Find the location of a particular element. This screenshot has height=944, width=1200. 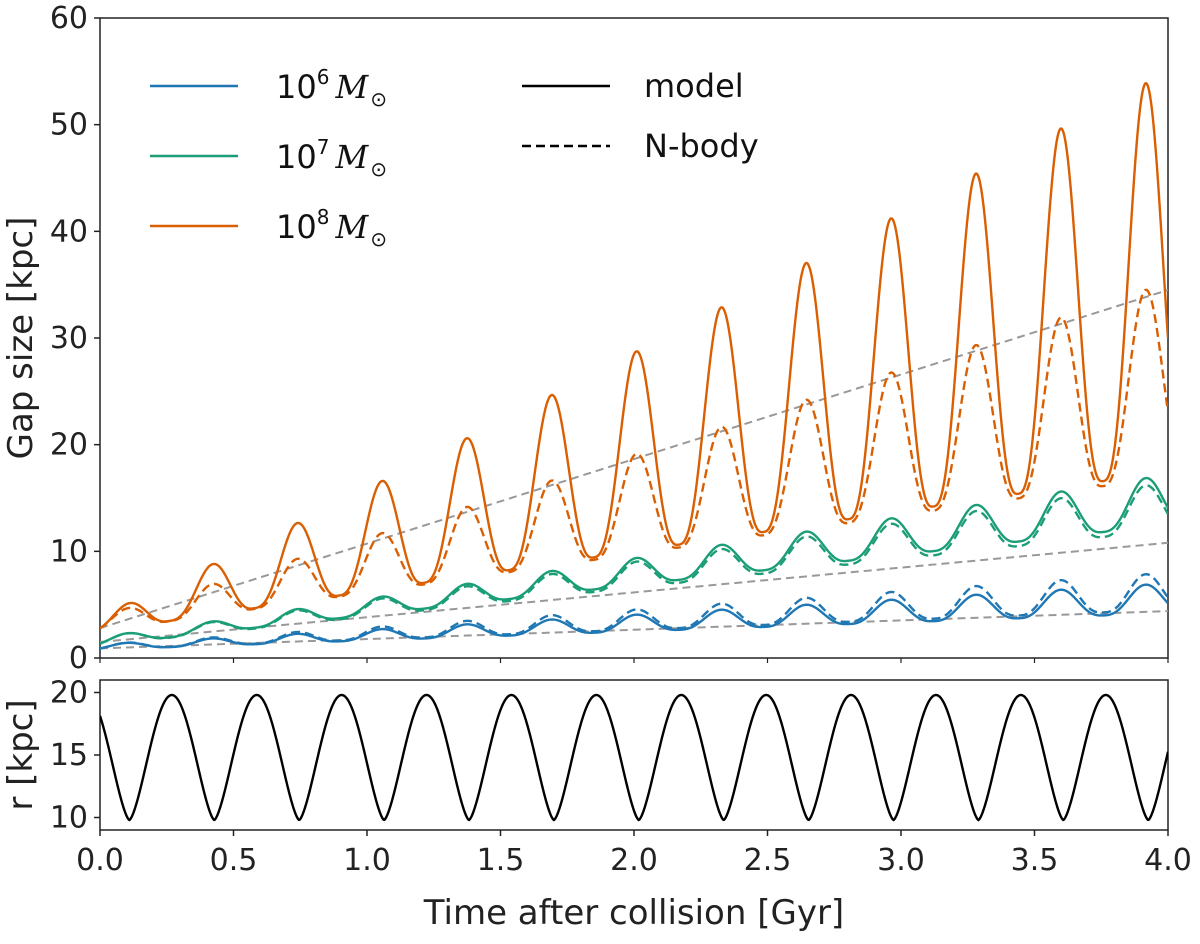

legend-mass-label: 108 M ⊙ is located at coordinates (331, 228).